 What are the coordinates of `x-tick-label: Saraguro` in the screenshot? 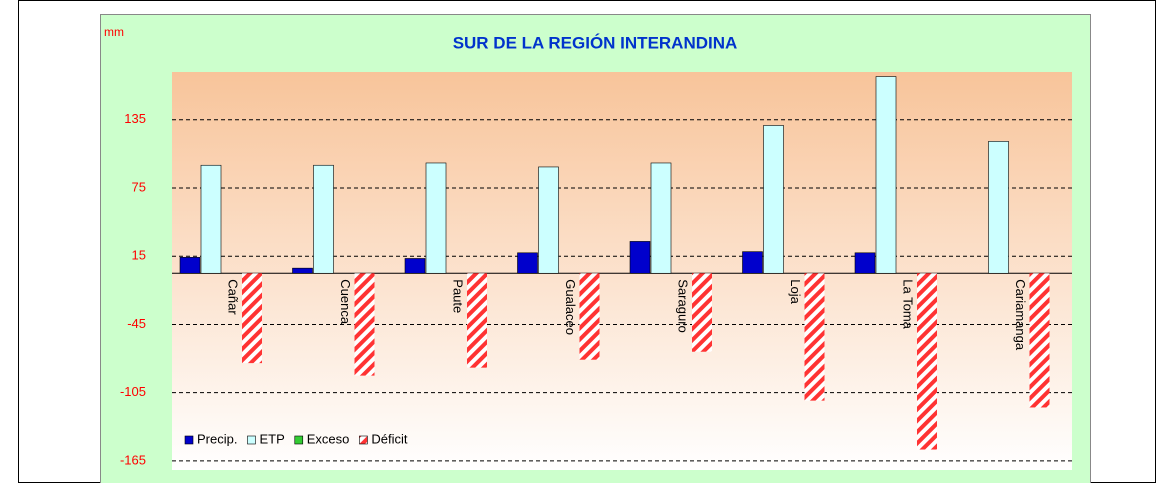 It's located at (683, 305).